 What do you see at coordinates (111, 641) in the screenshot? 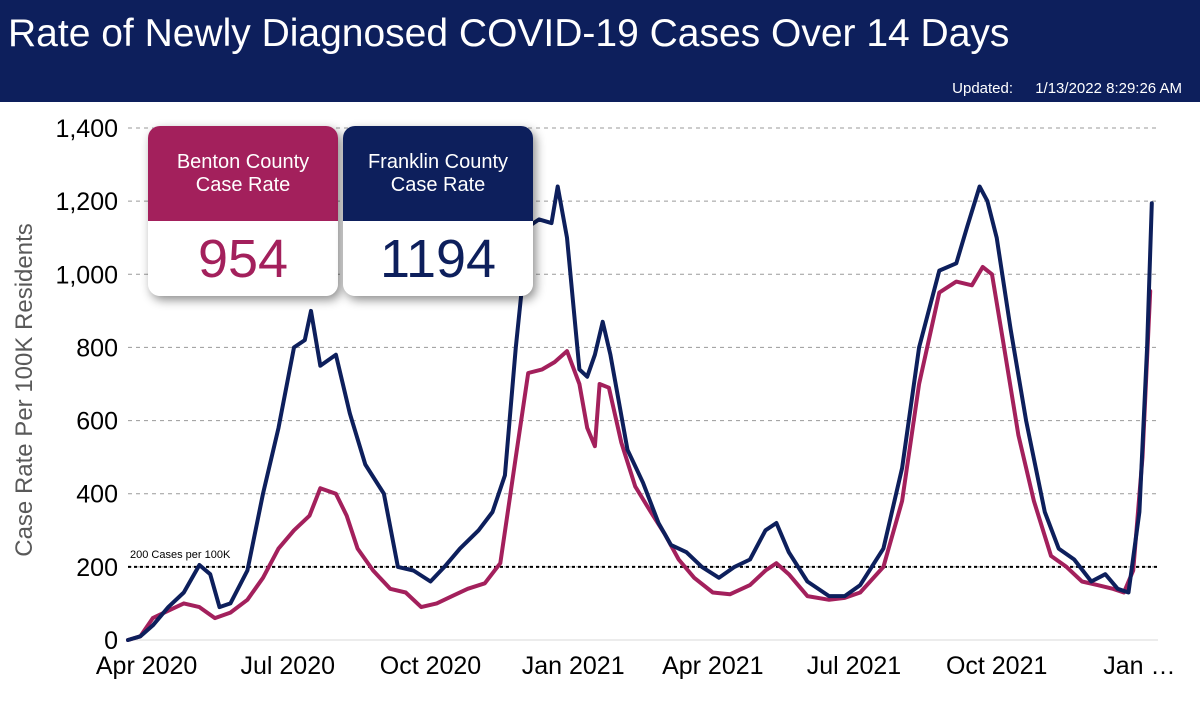
I see `y-tick-label: 0` at bounding box center [111, 641].